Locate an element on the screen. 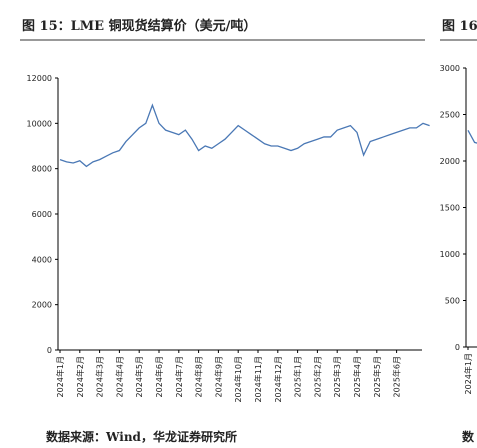  x-tick-label: 2024年9月 is located at coordinates (218, 376).